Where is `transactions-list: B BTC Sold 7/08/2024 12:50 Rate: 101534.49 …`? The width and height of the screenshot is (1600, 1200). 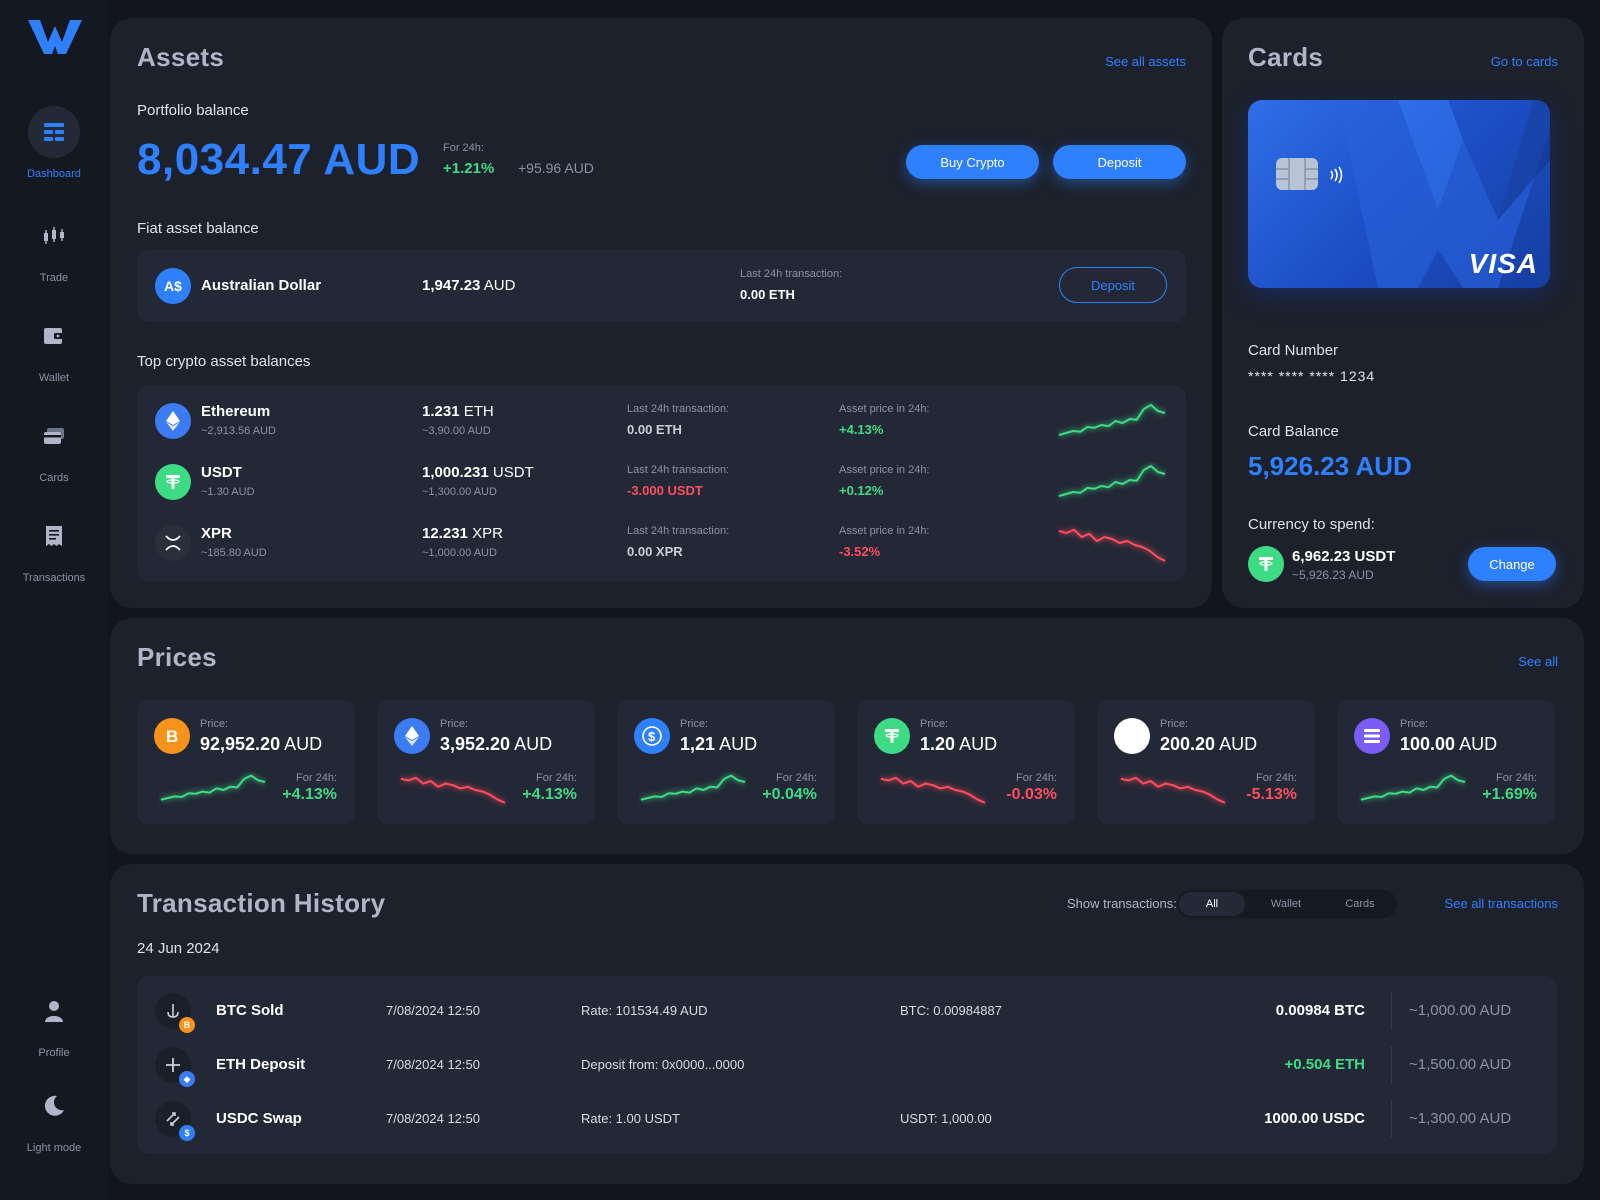
transactions-list: B BTC Sold 7/08/2024 12:50 Rate: 101534.49 … is located at coordinates (847, 1065).